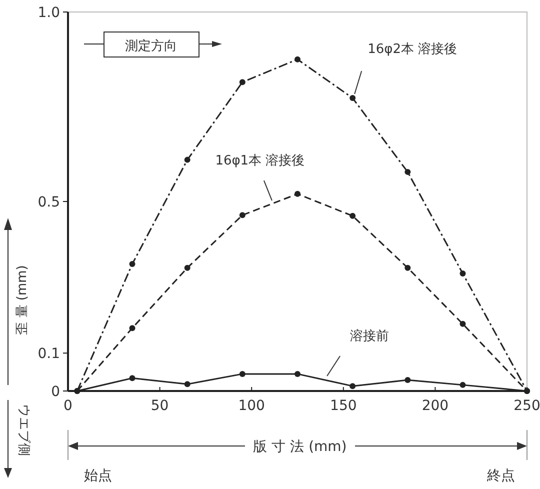  What do you see at coordinates (435, 406) in the screenshot?
I see `x-tick-label: 200` at bounding box center [435, 406].